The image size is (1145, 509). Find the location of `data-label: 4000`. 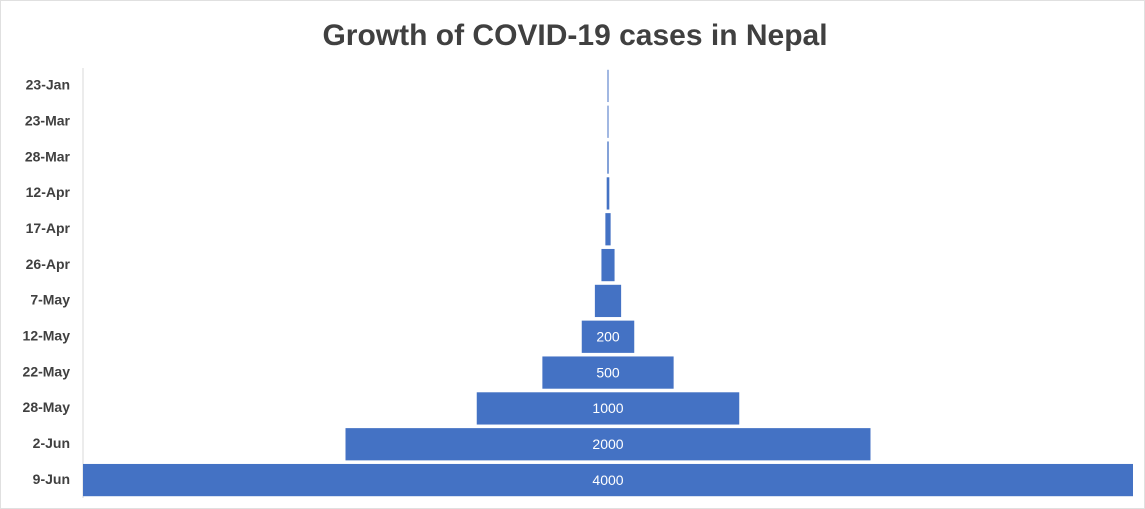

data-label: 4000 is located at coordinates (607, 480).